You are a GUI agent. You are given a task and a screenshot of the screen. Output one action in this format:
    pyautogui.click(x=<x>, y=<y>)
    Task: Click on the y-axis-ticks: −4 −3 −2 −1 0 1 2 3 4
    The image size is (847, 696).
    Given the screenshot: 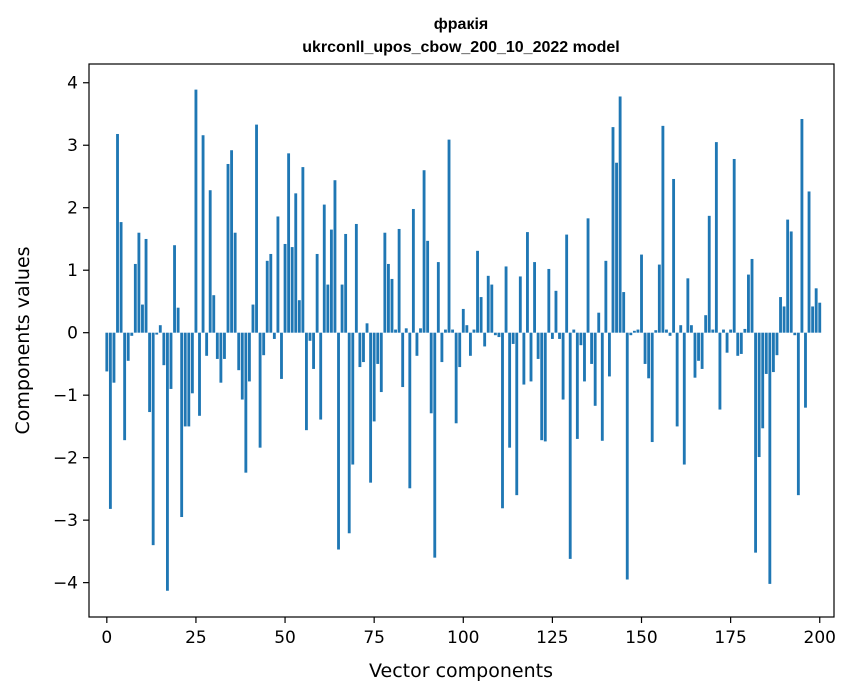 What is the action you would take?
    pyautogui.click(x=71, y=334)
    